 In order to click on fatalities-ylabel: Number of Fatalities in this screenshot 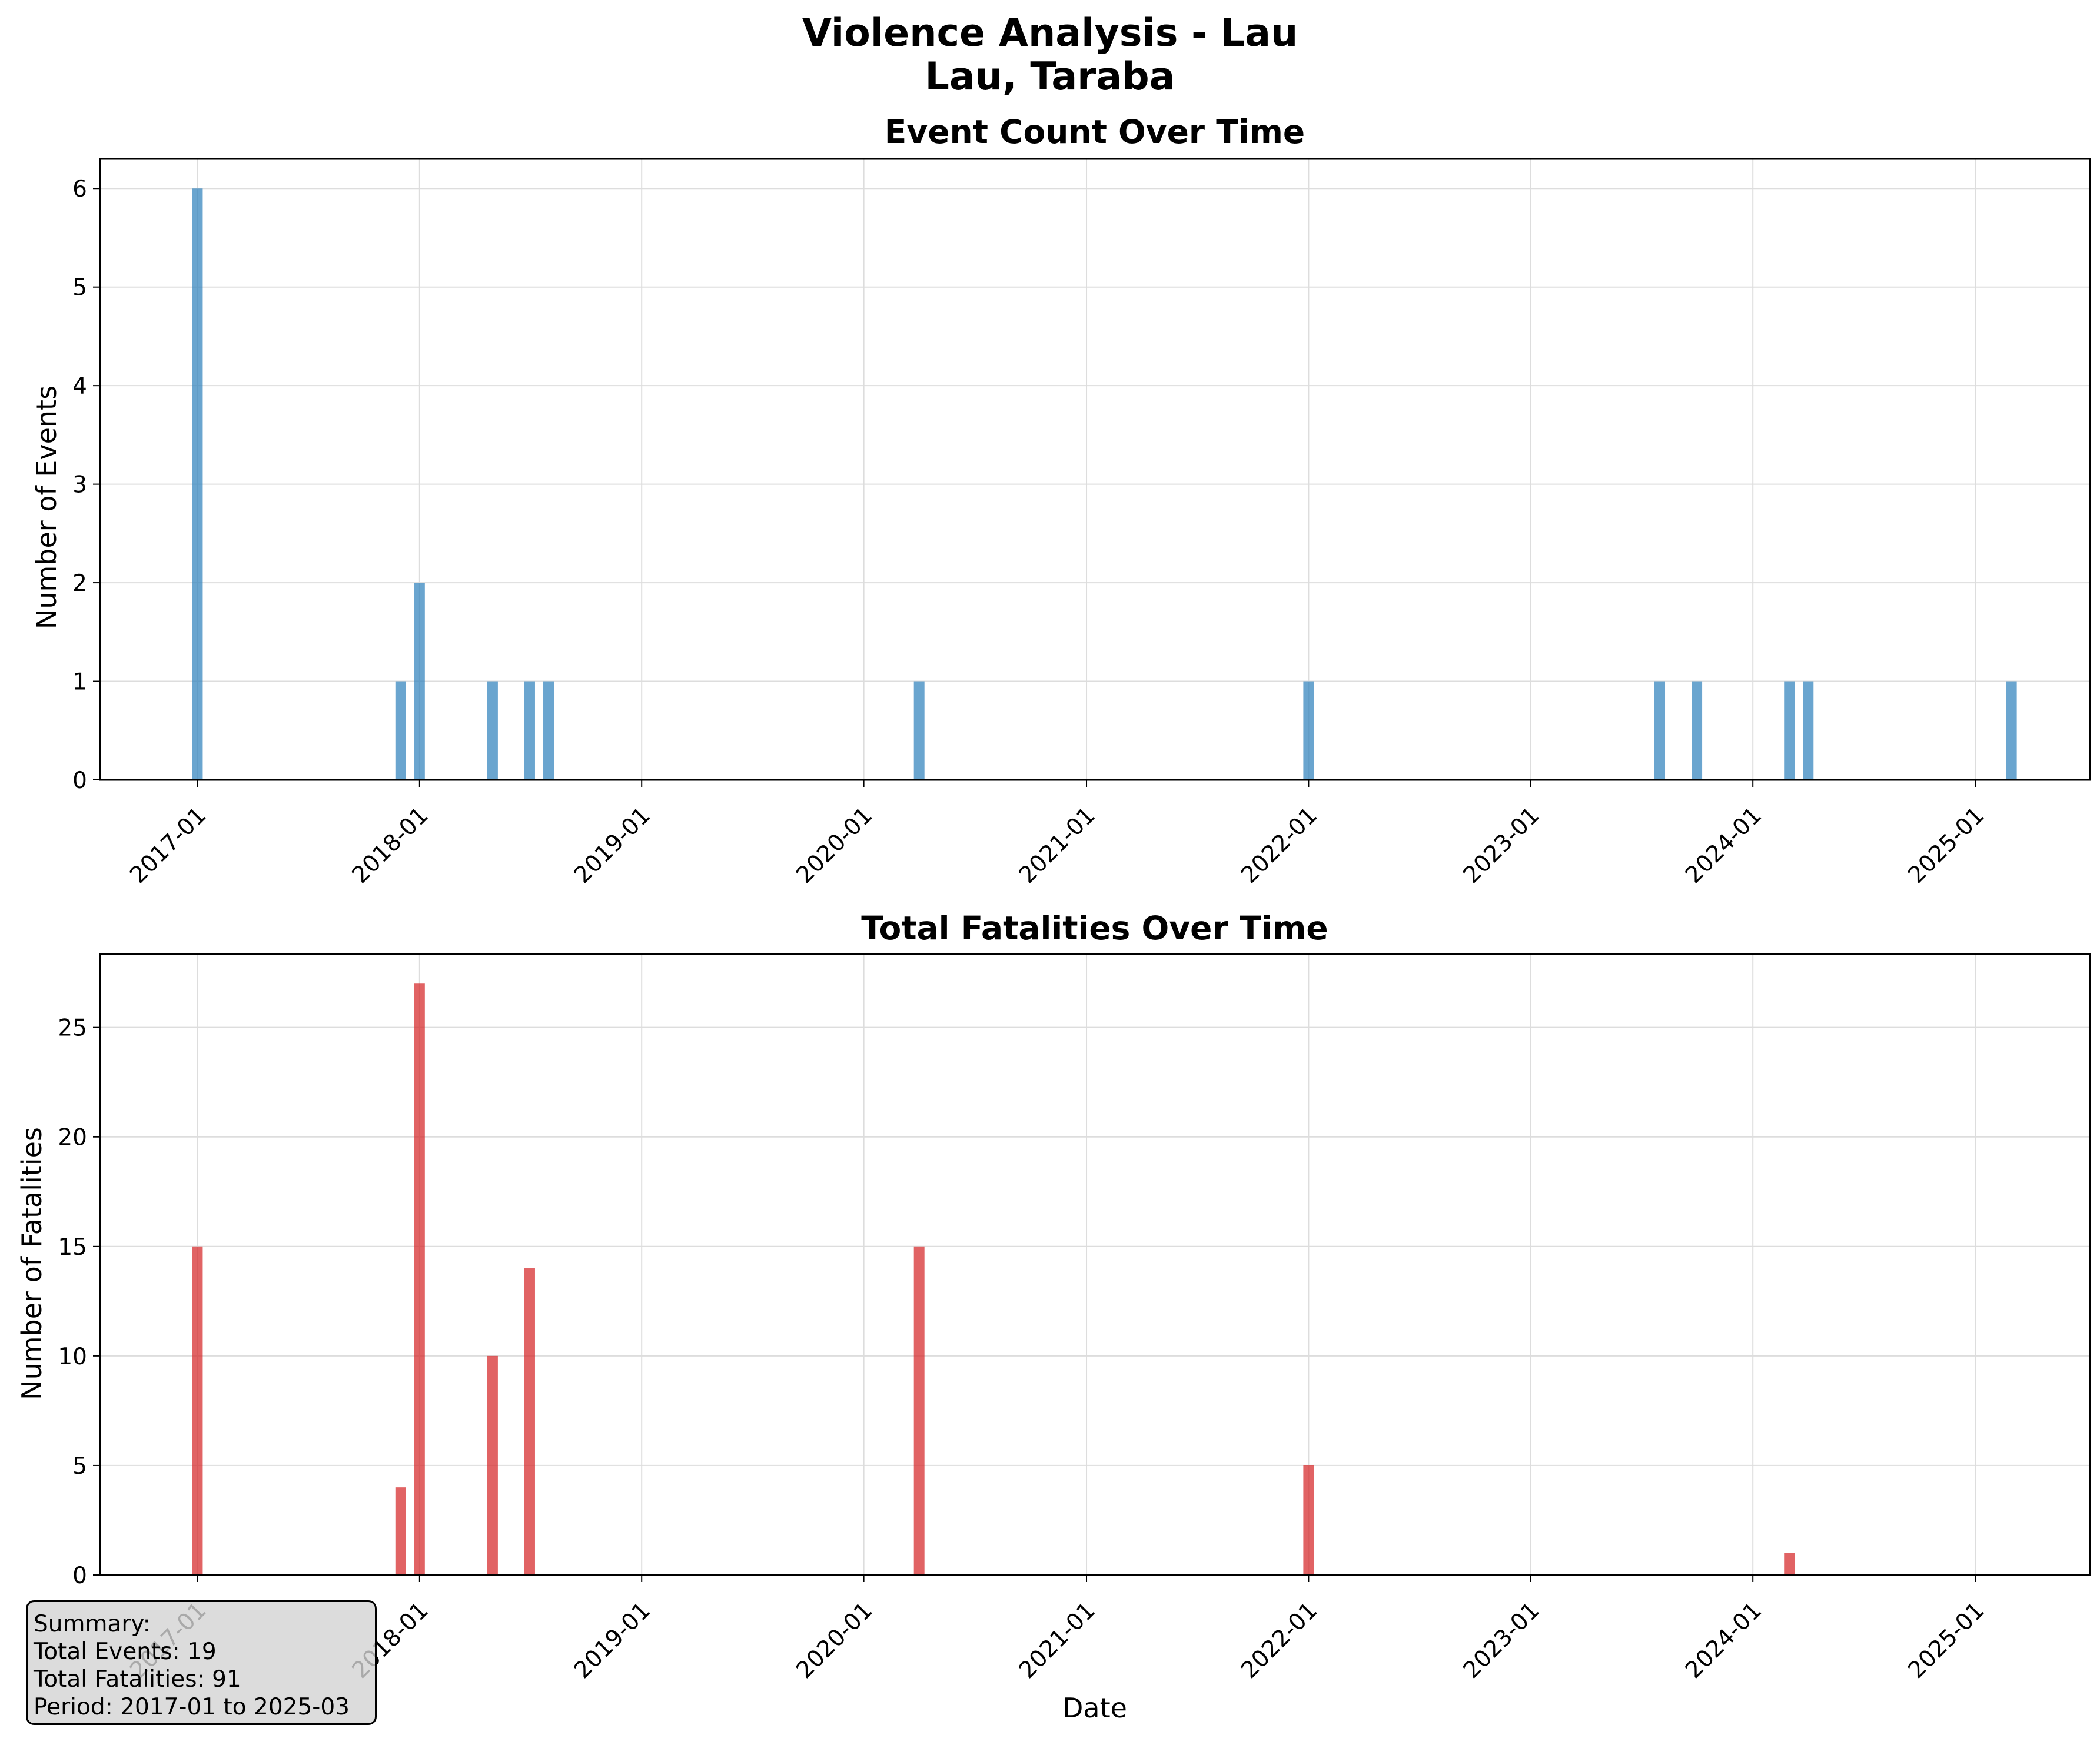, I will do `click(32, 1263)`.